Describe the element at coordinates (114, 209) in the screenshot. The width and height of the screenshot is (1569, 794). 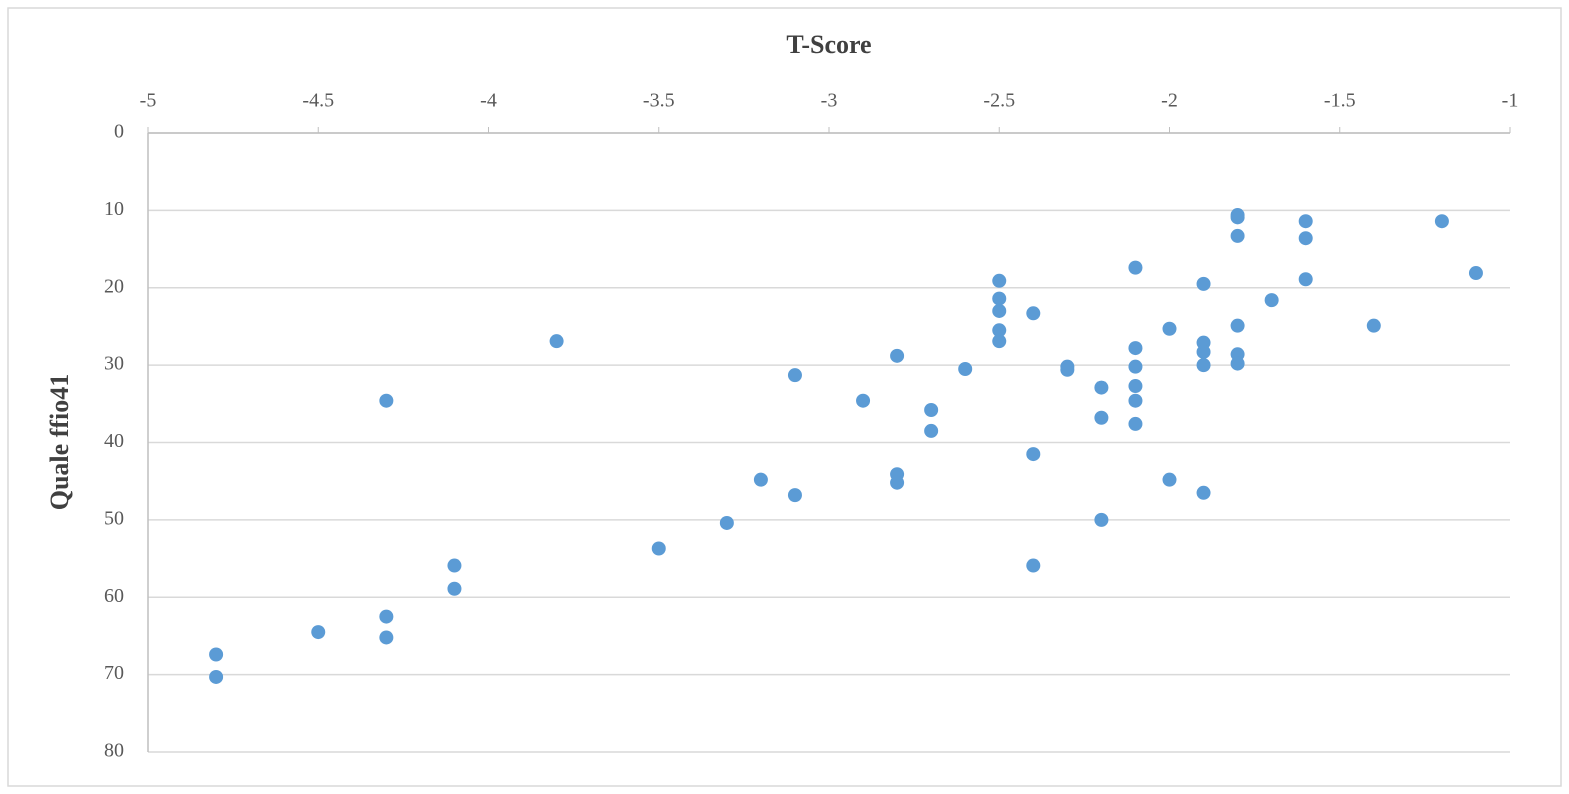
I see `y-tick-label: 10` at that location.